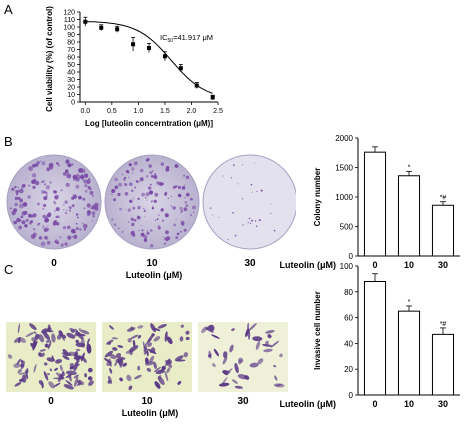 The height and width of the screenshot is (430, 474). What do you see at coordinates (351, 256) in the screenshot?
I see `b-ytick-label: 0` at bounding box center [351, 256].